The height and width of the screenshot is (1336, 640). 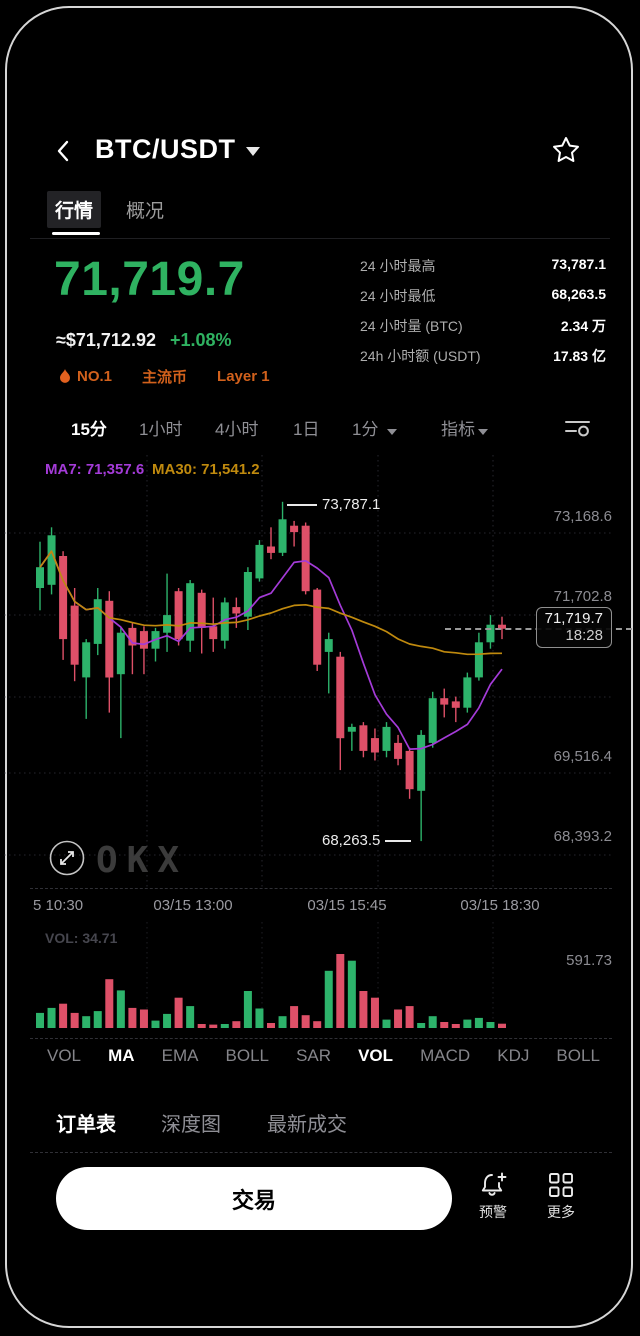 I want to click on high-annotation: 73,787.1, so click(x=333, y=504).